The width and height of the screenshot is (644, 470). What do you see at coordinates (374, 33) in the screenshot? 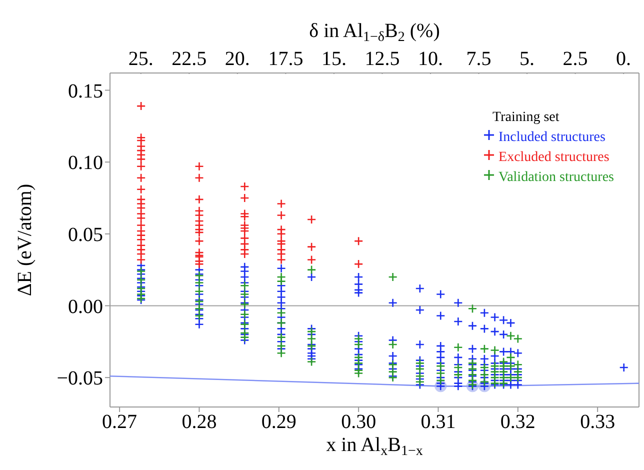
I see `x2-axis-title: δ in Al$_{1−δ}$B$_{2}$ (%)` at bounding box center [374, 33].